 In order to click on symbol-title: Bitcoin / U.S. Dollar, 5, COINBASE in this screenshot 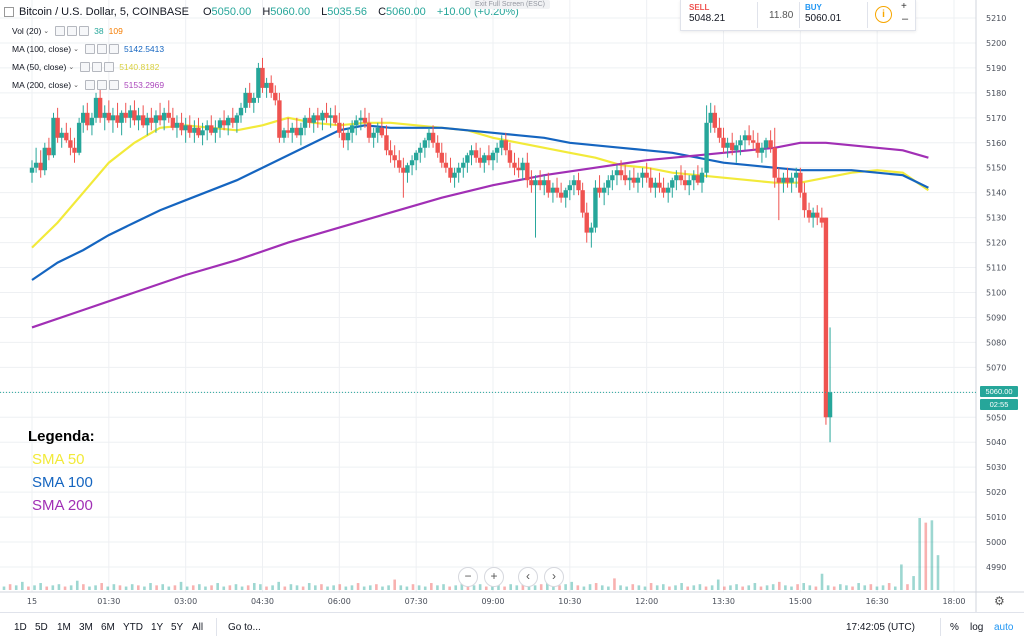, I will do `click(104, 12)`.